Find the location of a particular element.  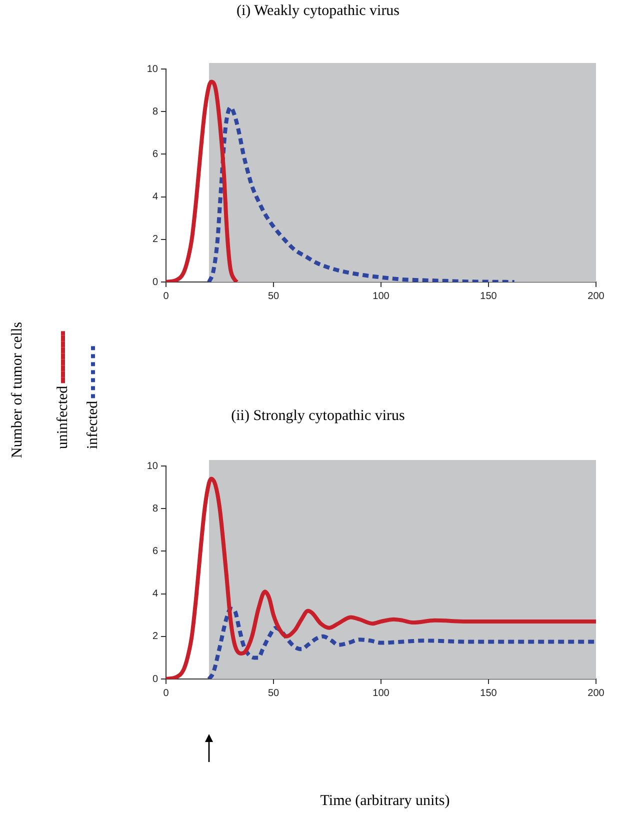

chart-title: (i) Weakly cytopathic virus is located at coordinates (318, 11).